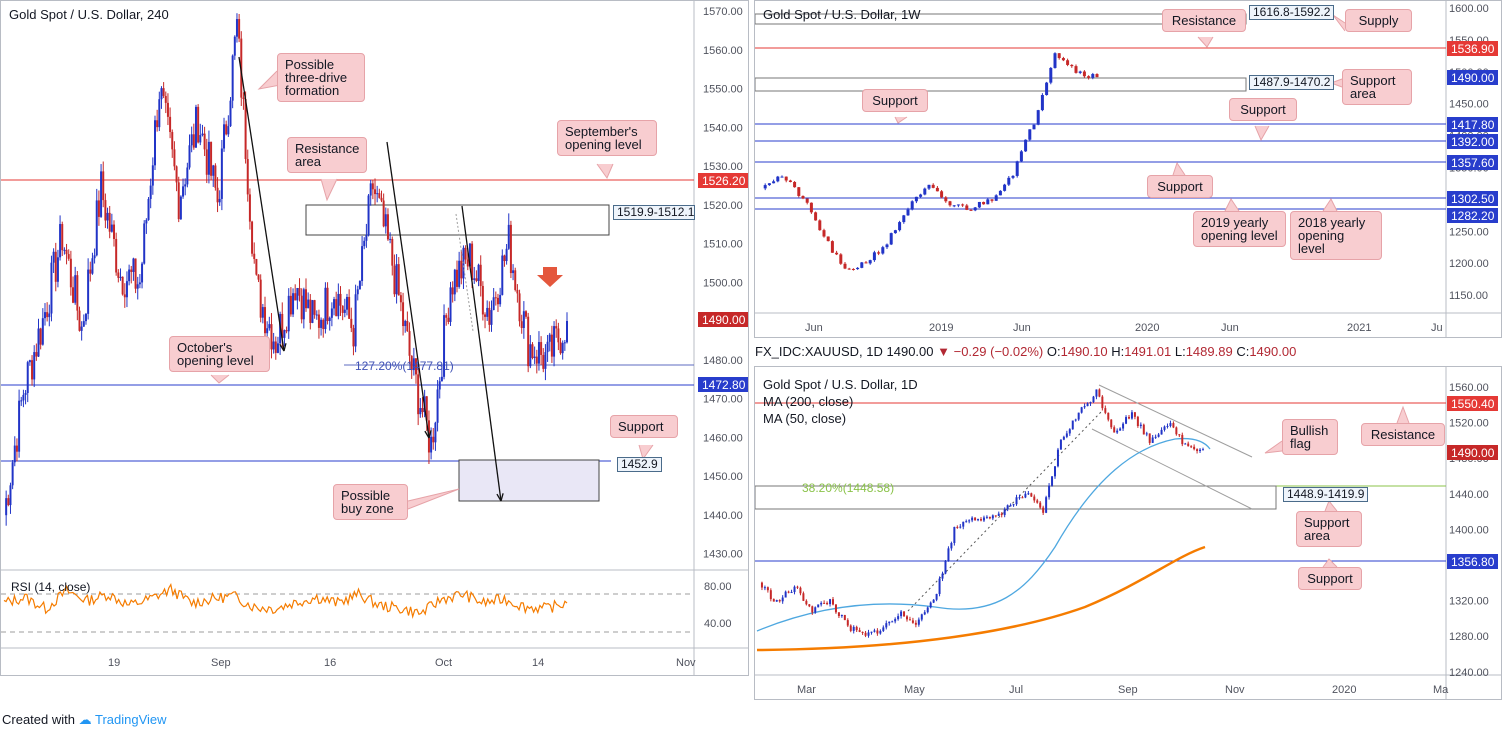 This screenshot has height=735, width=1505. What do you see at coordinates (901, 120) in the screenshot?
I see `callout-pointer` at bounding box center [901, 120].